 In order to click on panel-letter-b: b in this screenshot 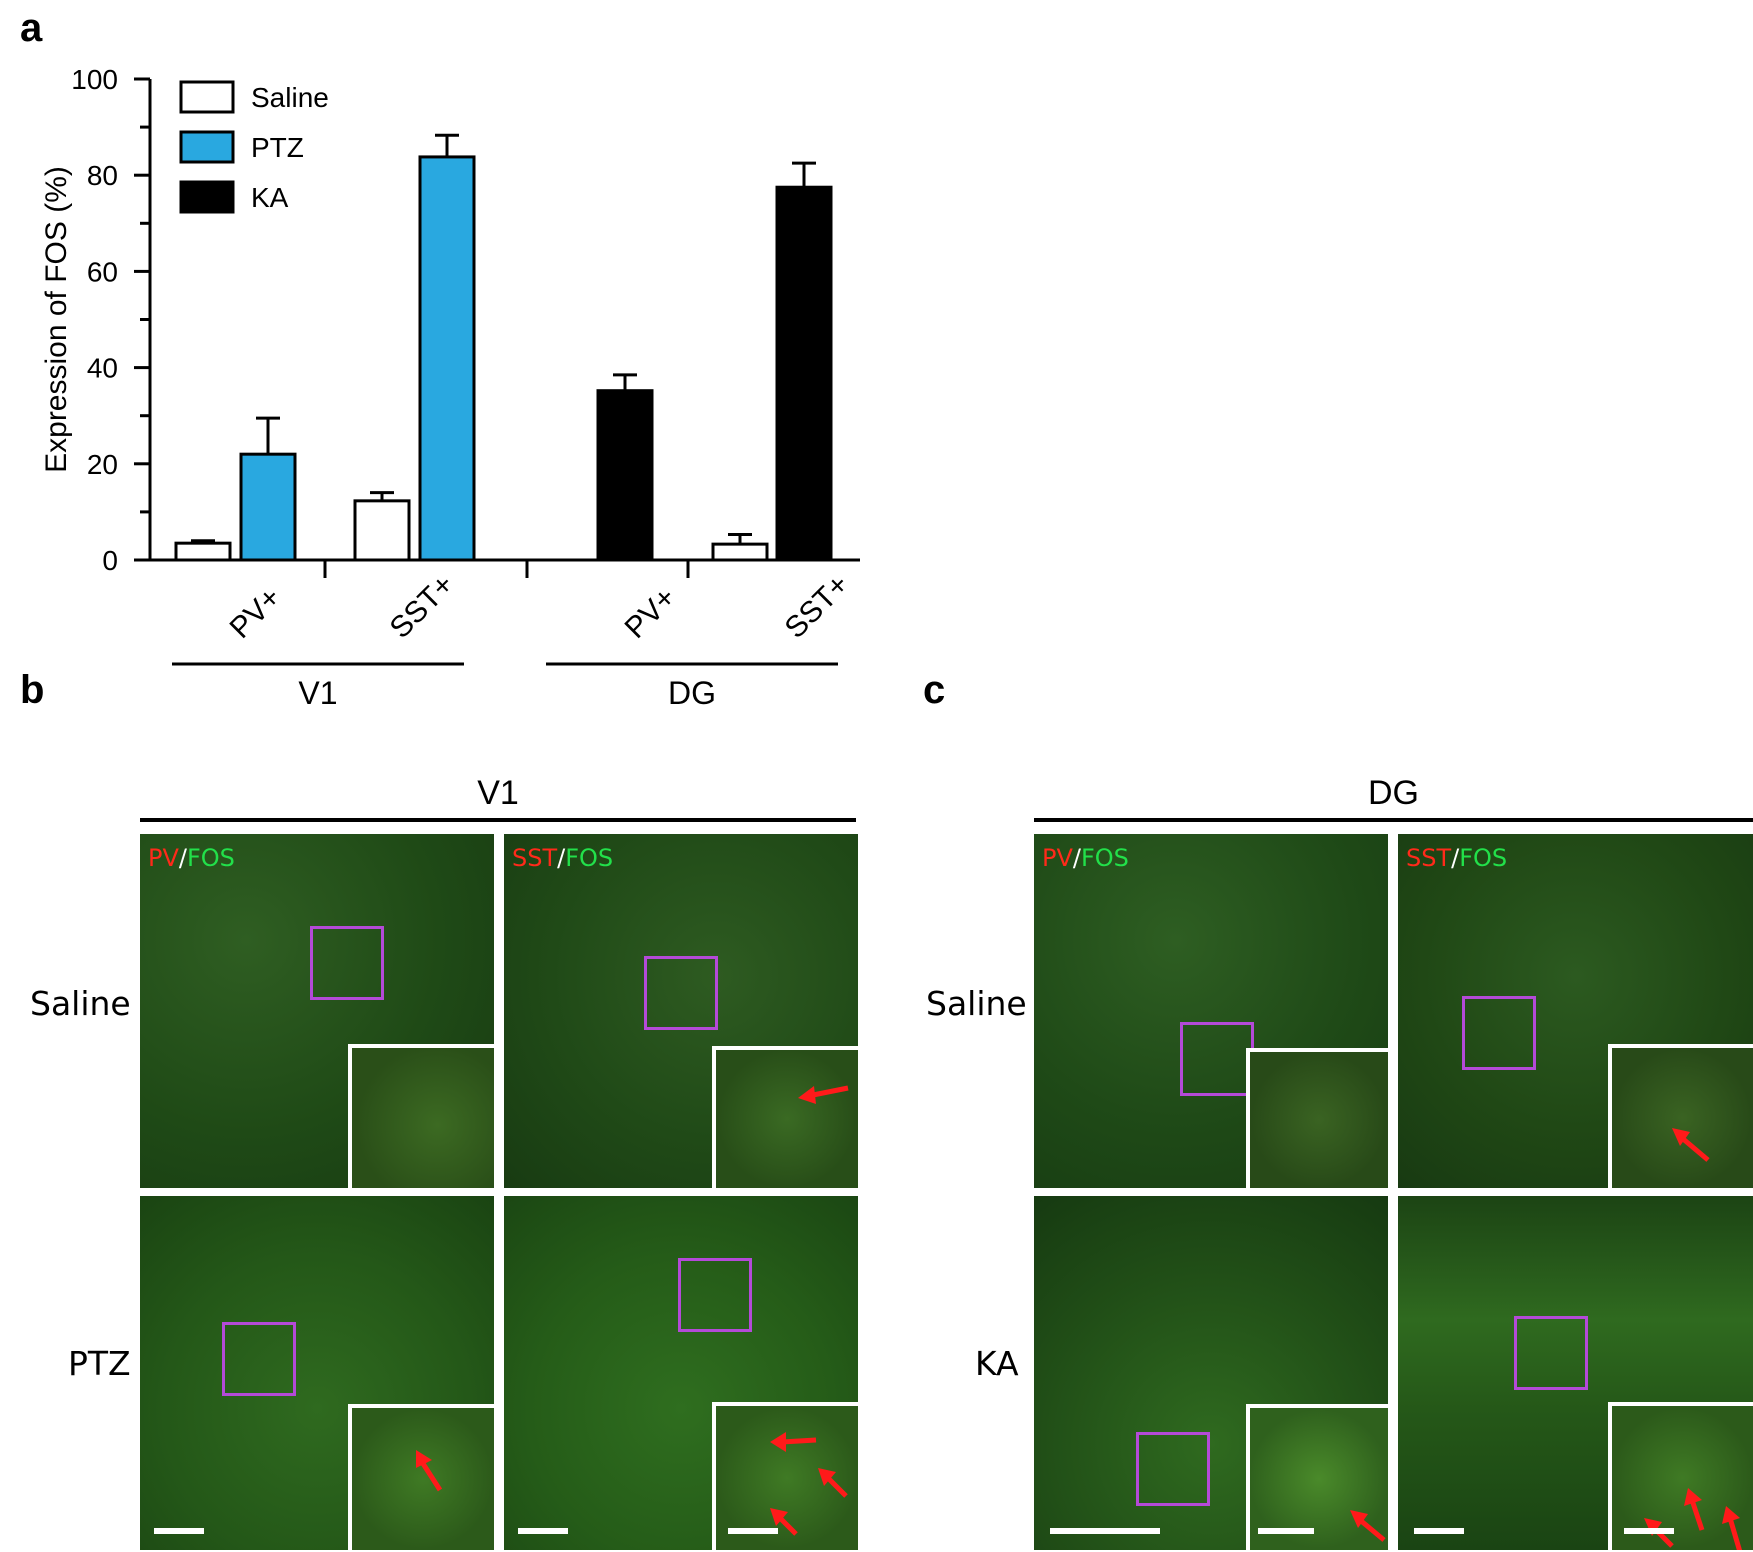, I will do `click(32, 690)`.